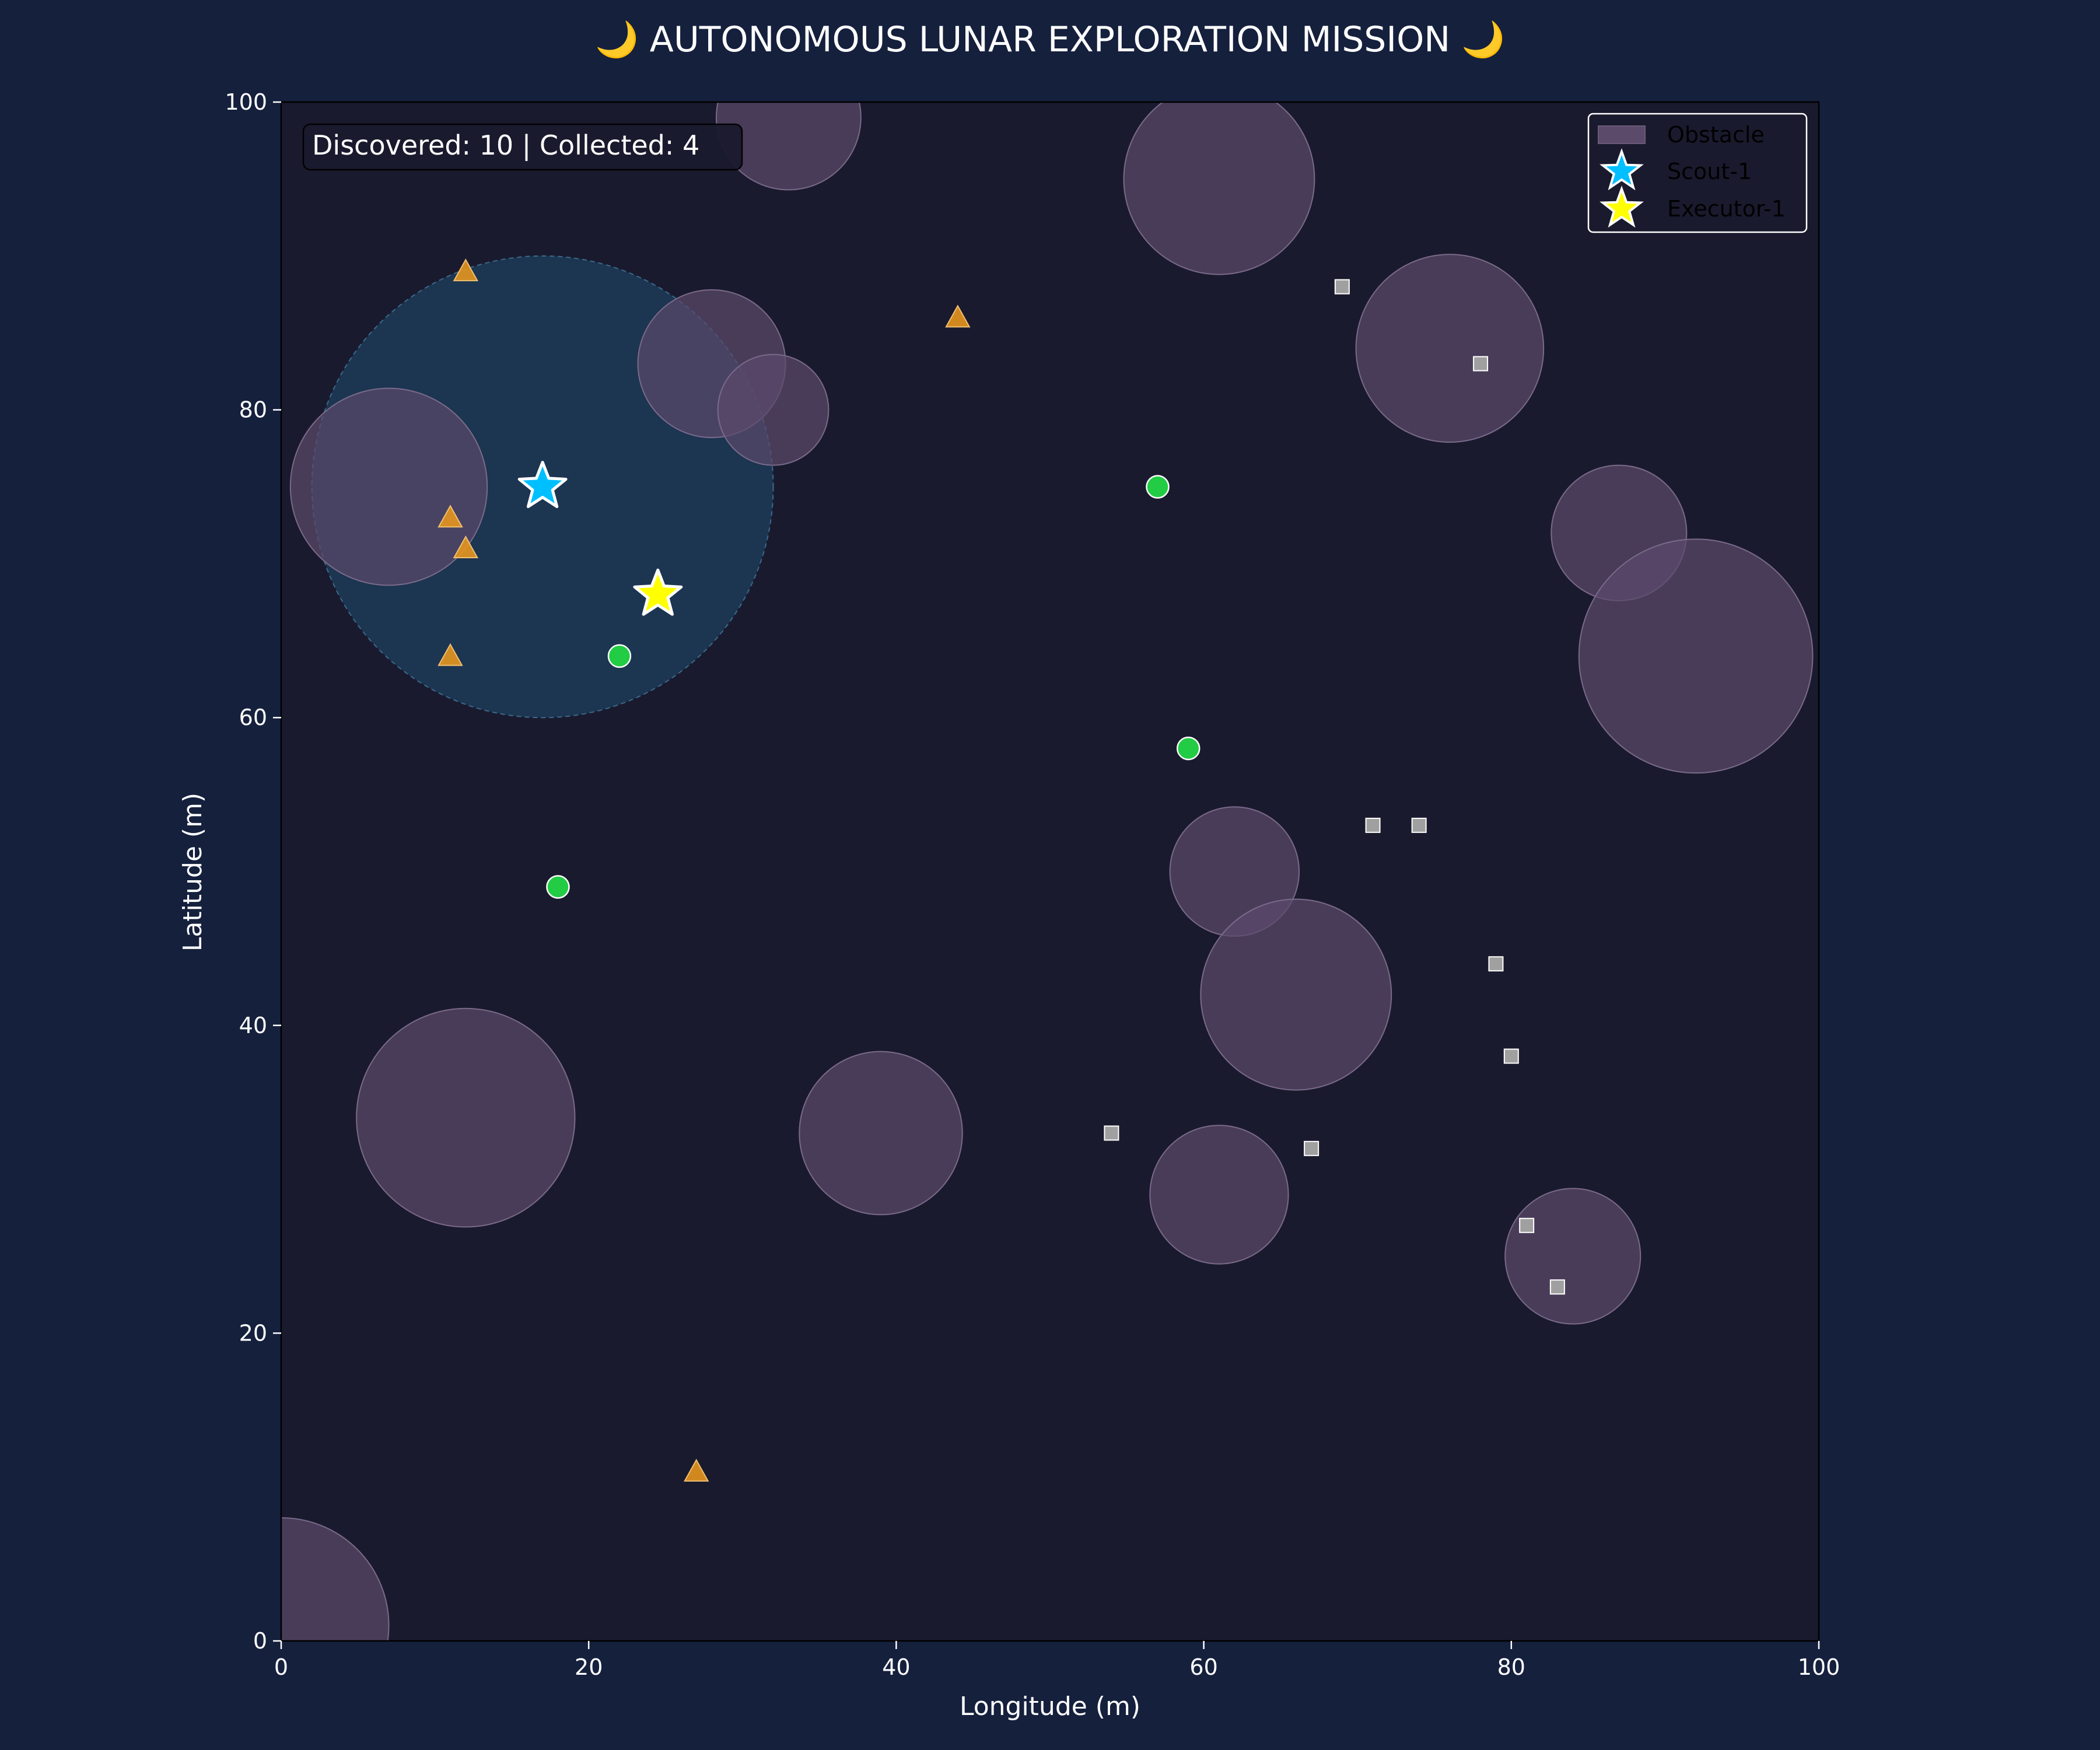 This screenshot has height=1750, width=2100. Describe the element at coordinates (253, 1025) in the screenshot. I see `y-tick-label: 40` at that location.